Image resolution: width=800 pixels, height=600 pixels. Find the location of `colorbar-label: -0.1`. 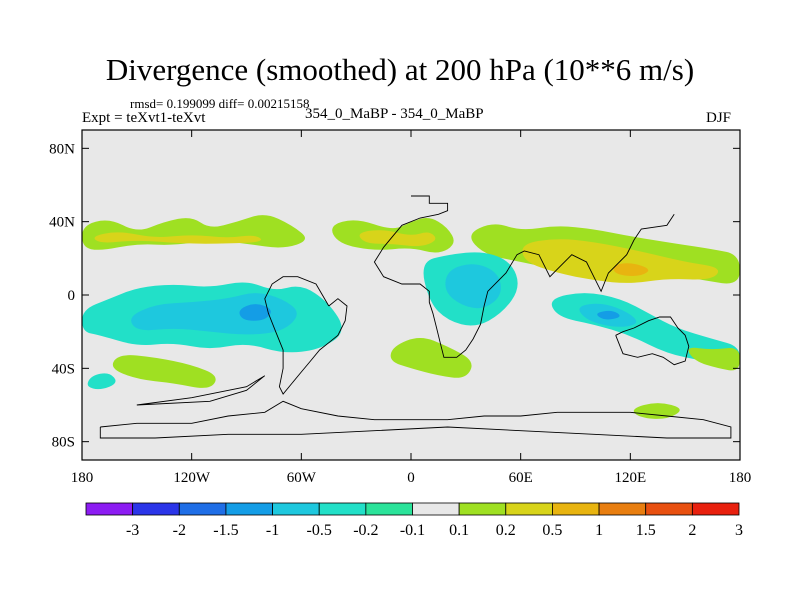

colorbar-label: -0.1 is located at coordinates (412, 530).